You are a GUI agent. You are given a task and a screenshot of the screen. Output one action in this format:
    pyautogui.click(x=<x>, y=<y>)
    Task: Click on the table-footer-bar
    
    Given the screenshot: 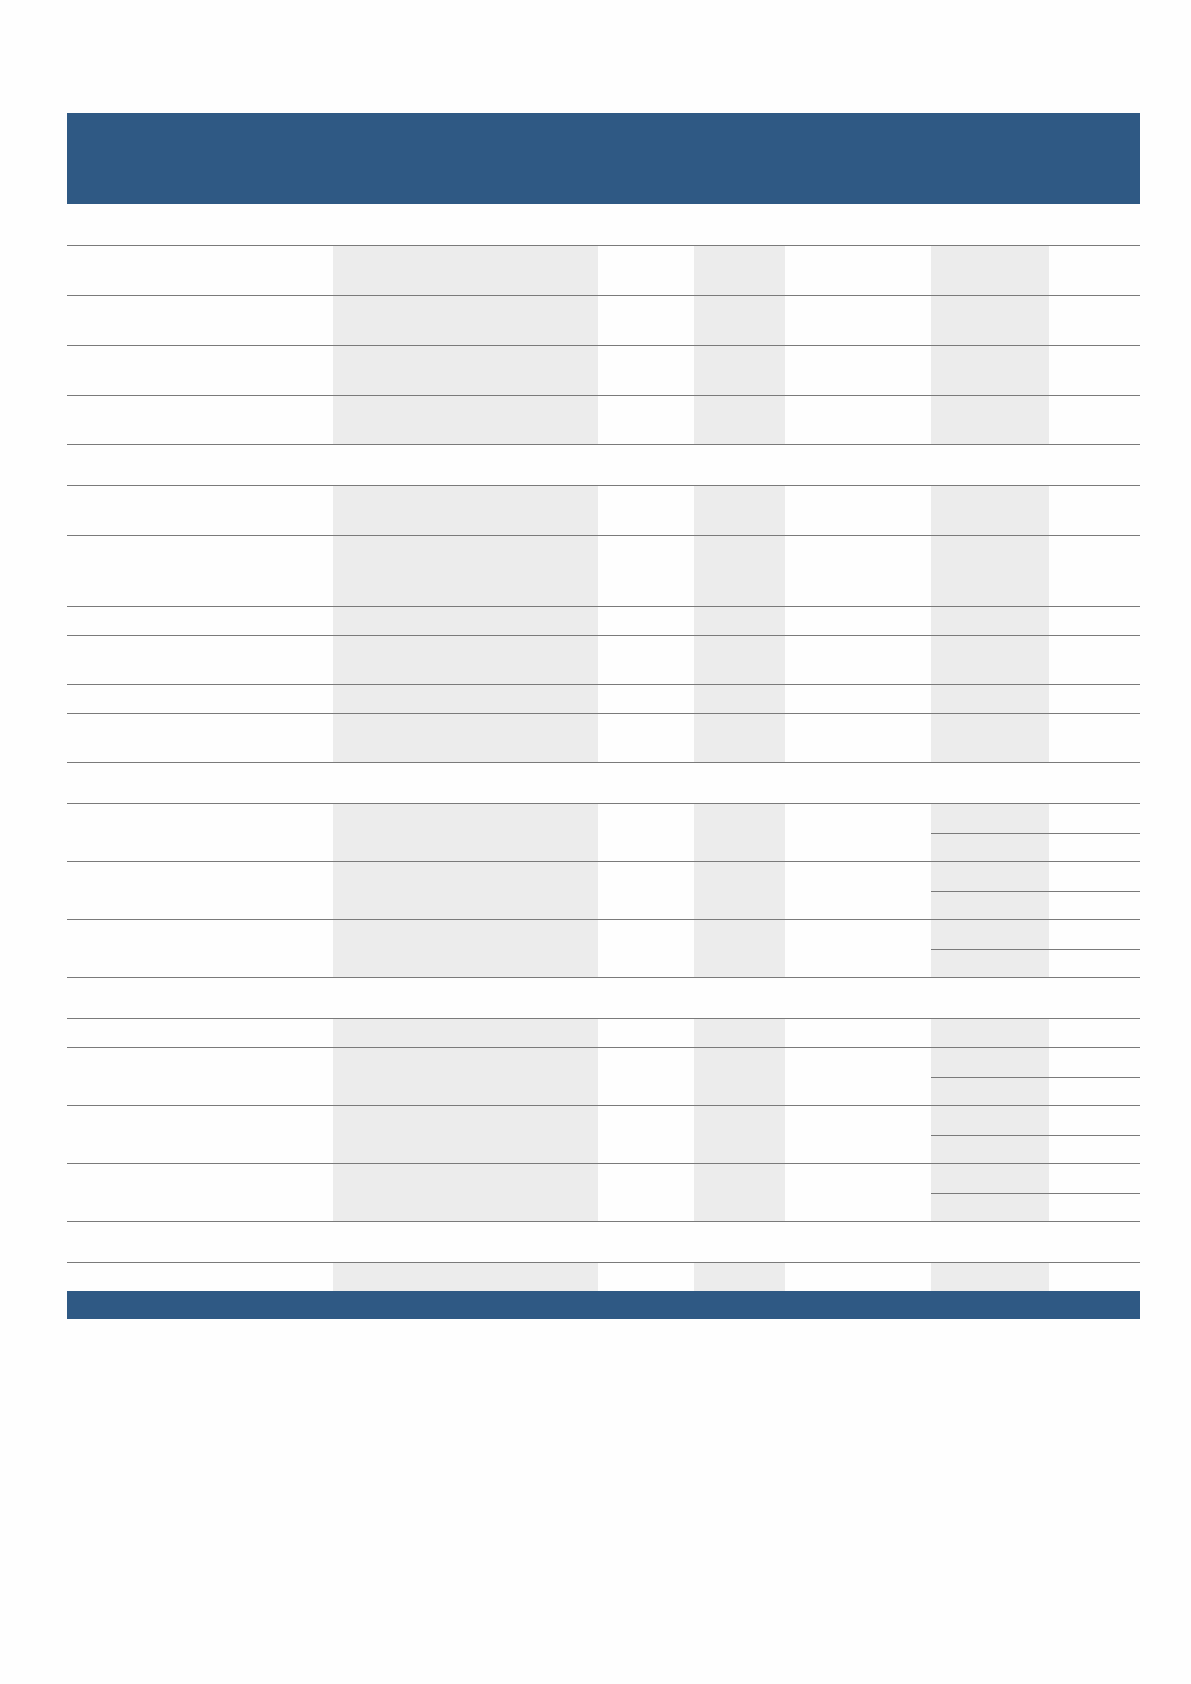 What is the action you would take?
    pyautogui.click(x=603, y=1305)
    